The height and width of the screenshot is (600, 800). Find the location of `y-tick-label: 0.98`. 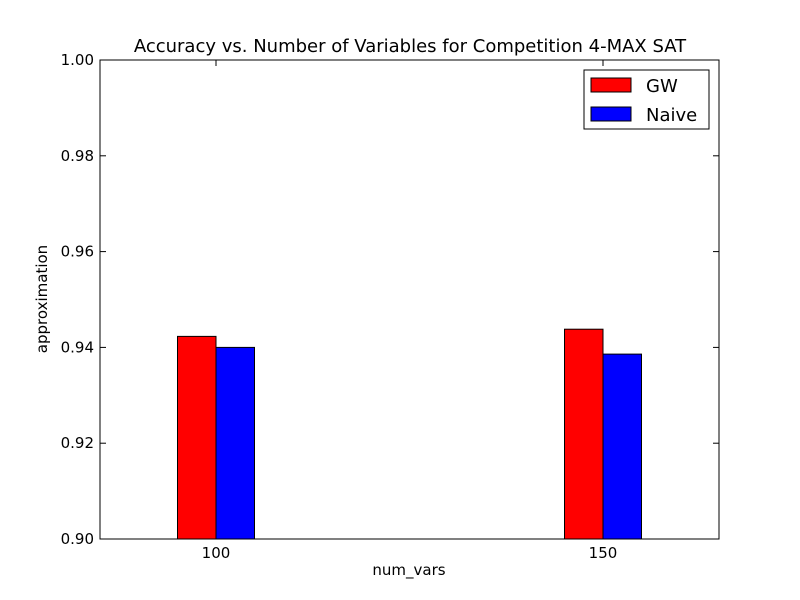

y-tick-label: 0.98 is located at coordinates (77, 156).